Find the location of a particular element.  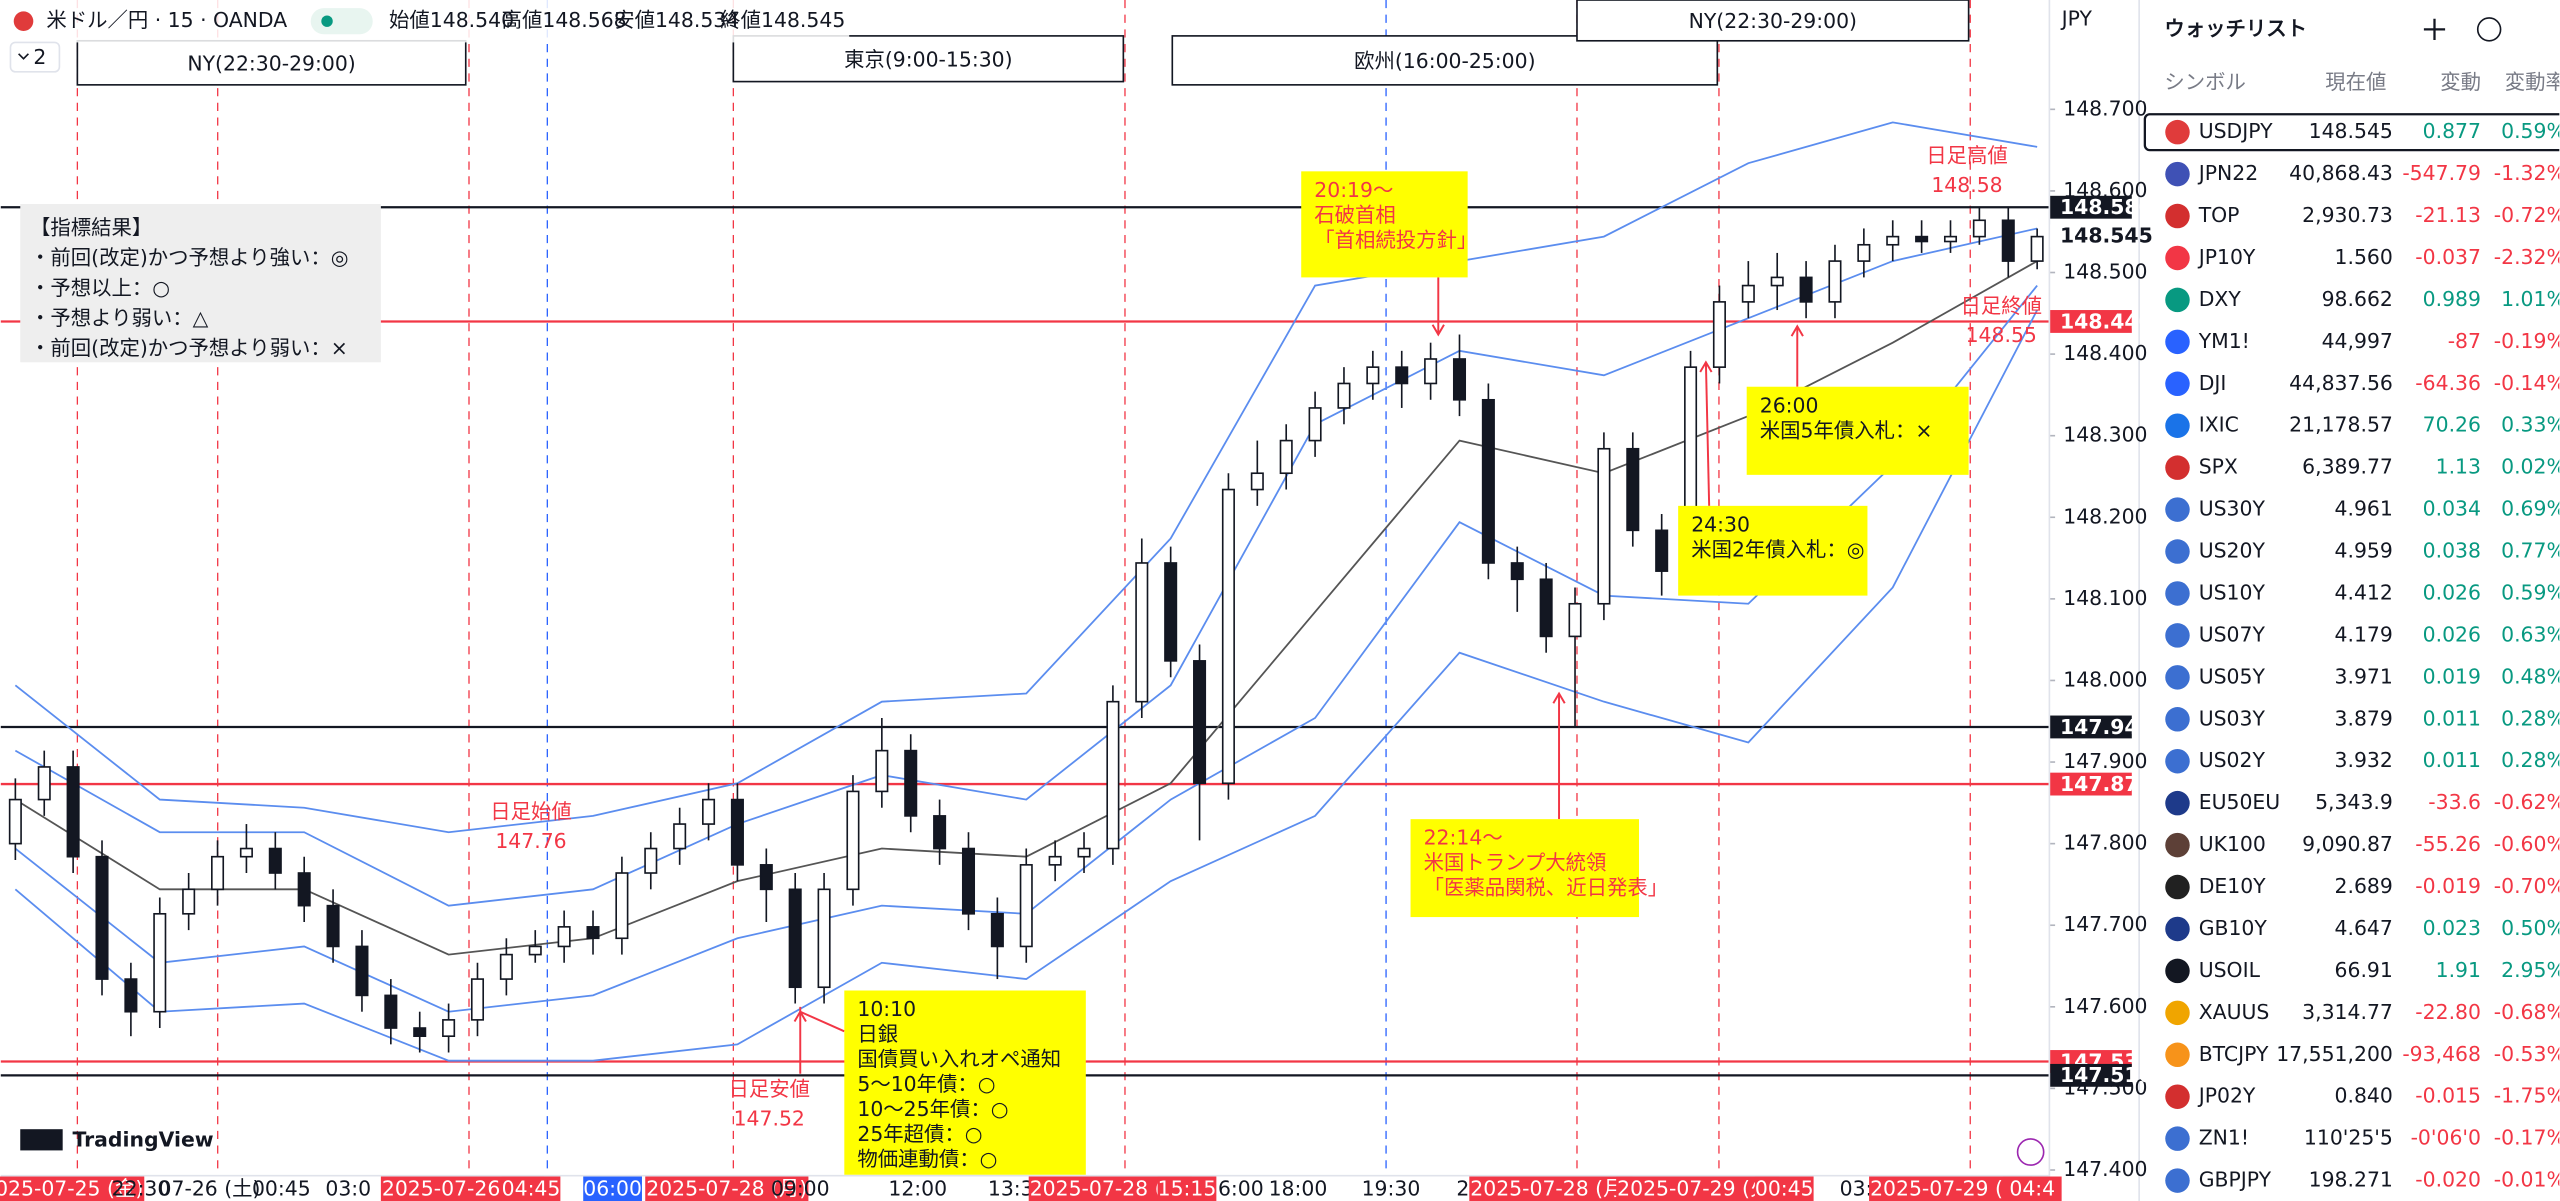

row-symbol: TOP is located at coordinates (2219, 215).